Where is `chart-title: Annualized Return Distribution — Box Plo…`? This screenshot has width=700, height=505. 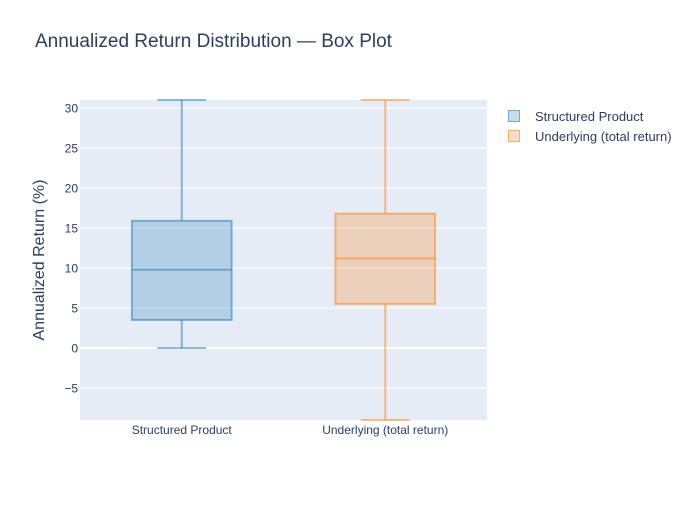 chart-title: Annualized Return Distribution — Box Plo… is located at coordinates (213, 41).